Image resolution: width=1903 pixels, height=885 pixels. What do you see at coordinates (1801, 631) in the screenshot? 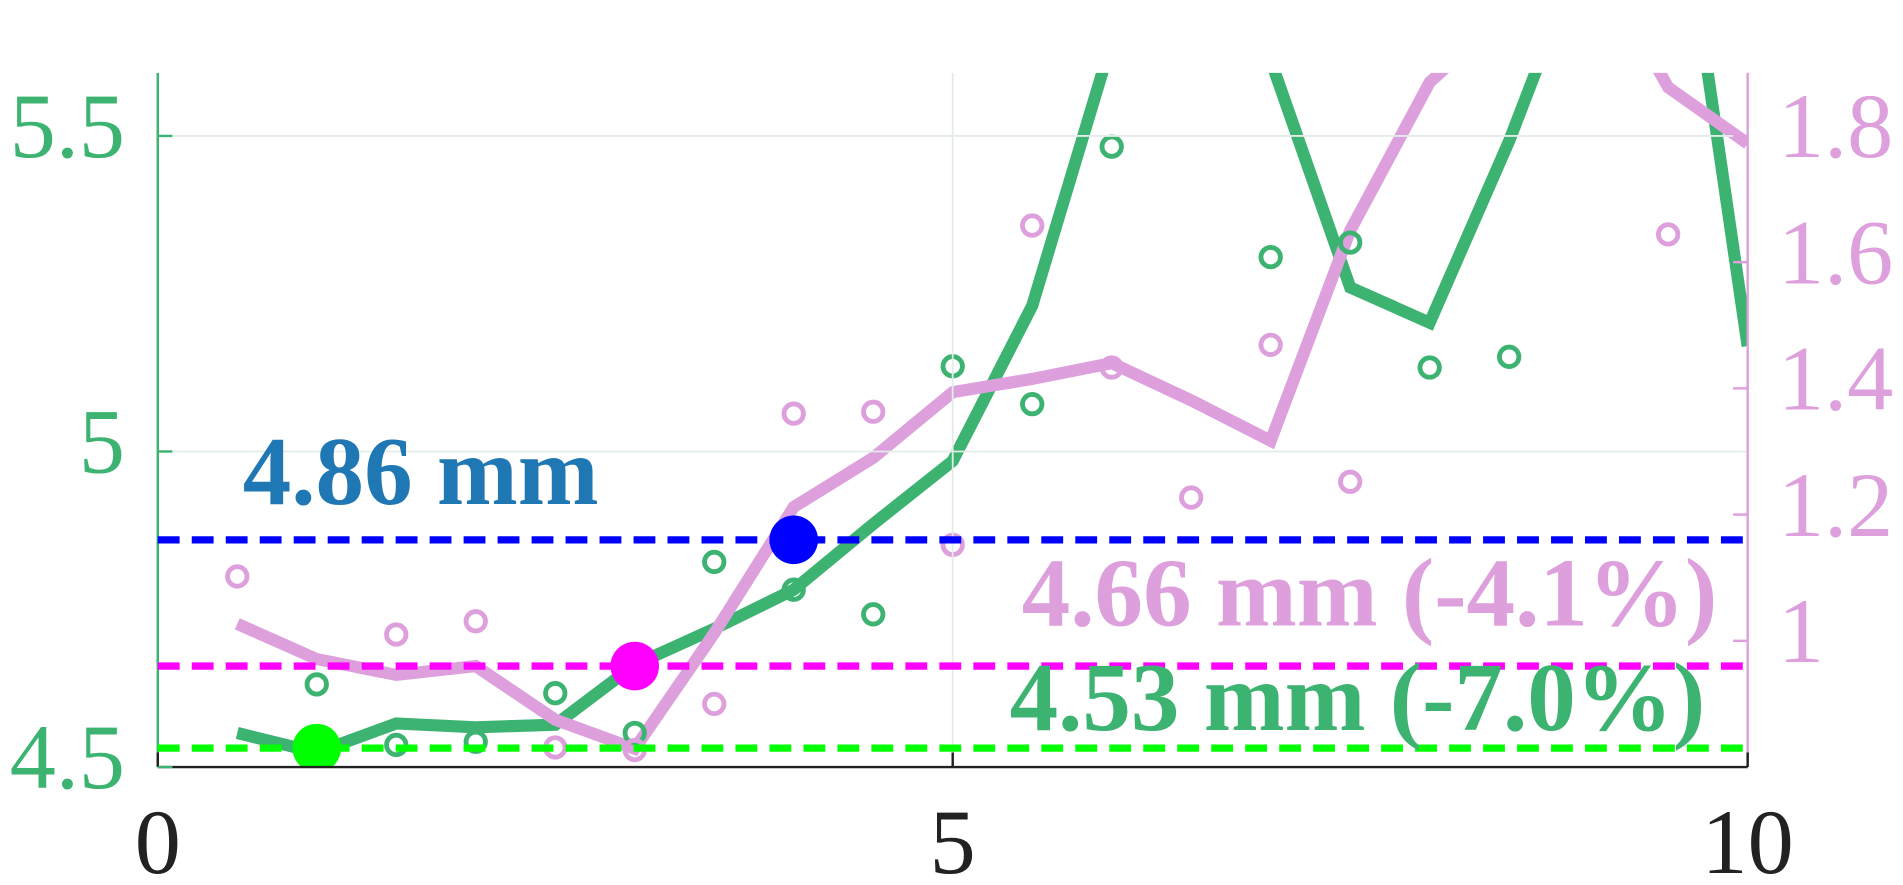
I see `y2-tick-label: 1` at bounding box center [1801, 631].